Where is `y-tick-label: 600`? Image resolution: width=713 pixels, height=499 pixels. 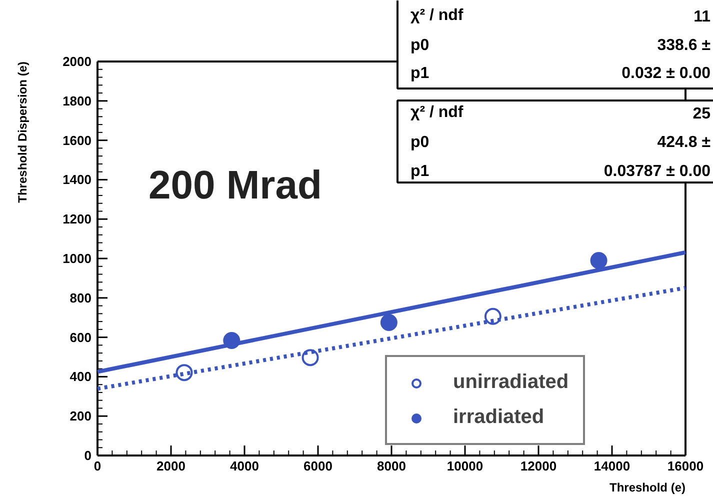 y-tick-label: 600 is located at coordinates (81, 337).